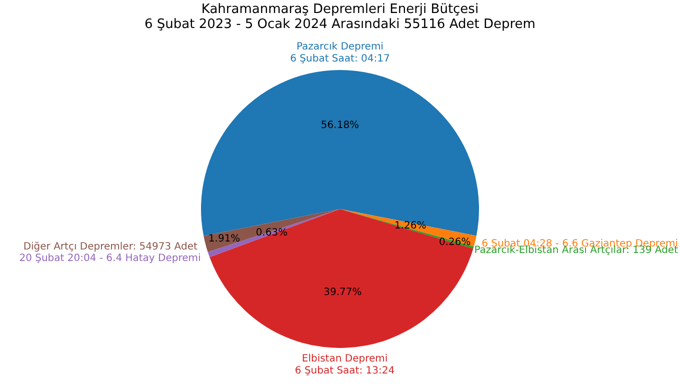  What do you see at coordinates (224, 239) in the screenshot?
I see `data-label: 1.91%` at bounding box center [224, 239].